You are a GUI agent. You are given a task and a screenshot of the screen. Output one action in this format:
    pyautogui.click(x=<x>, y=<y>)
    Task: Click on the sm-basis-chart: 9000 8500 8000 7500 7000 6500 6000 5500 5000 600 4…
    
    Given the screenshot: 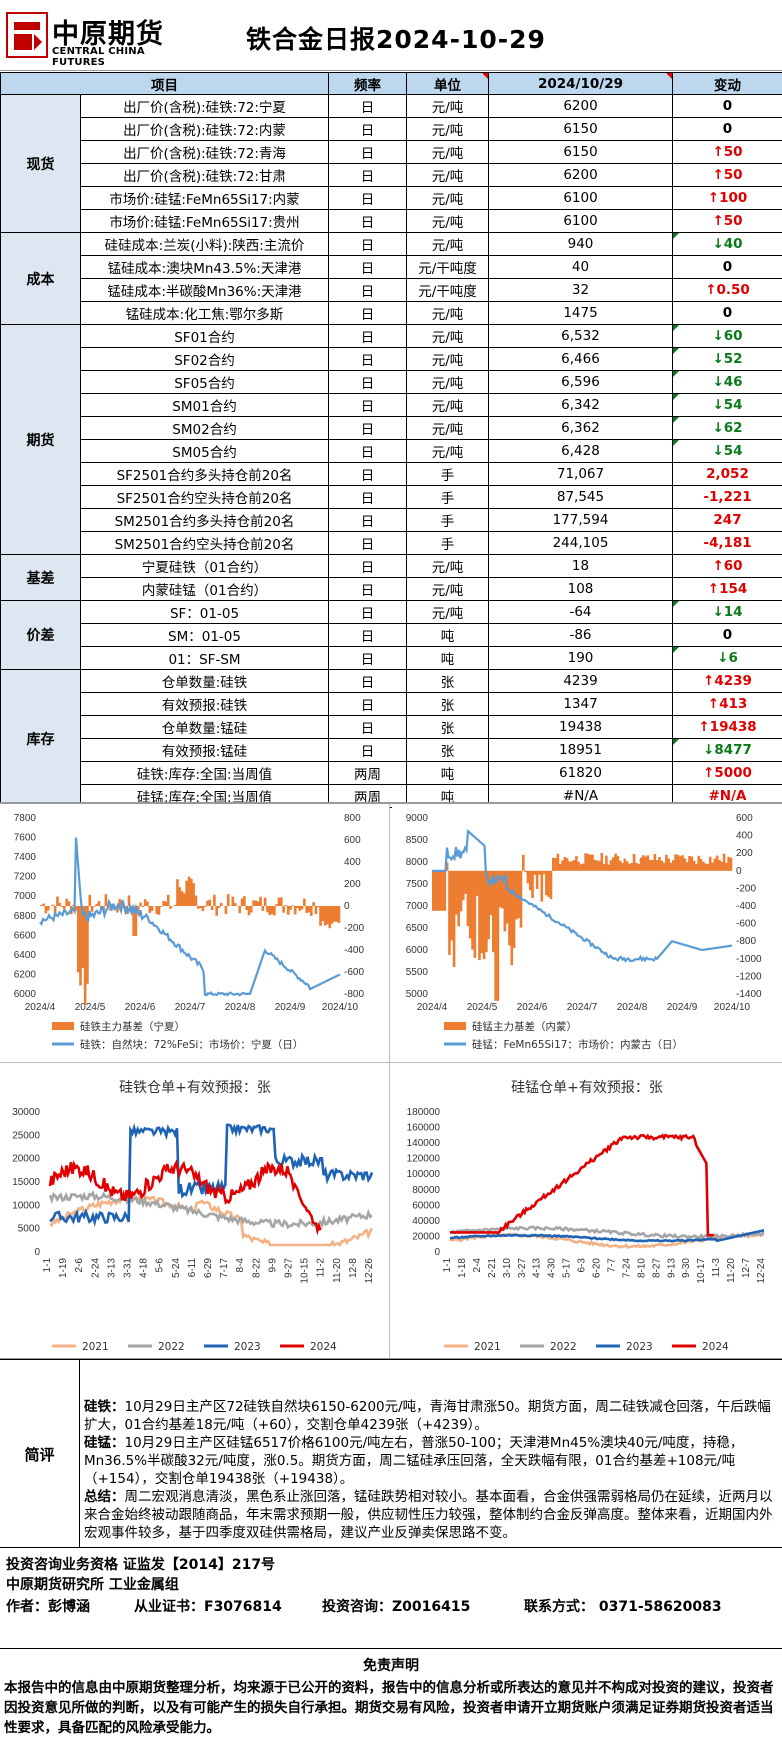 What is the action you would take?
    pyautogui.click(x=587, y=930)
    